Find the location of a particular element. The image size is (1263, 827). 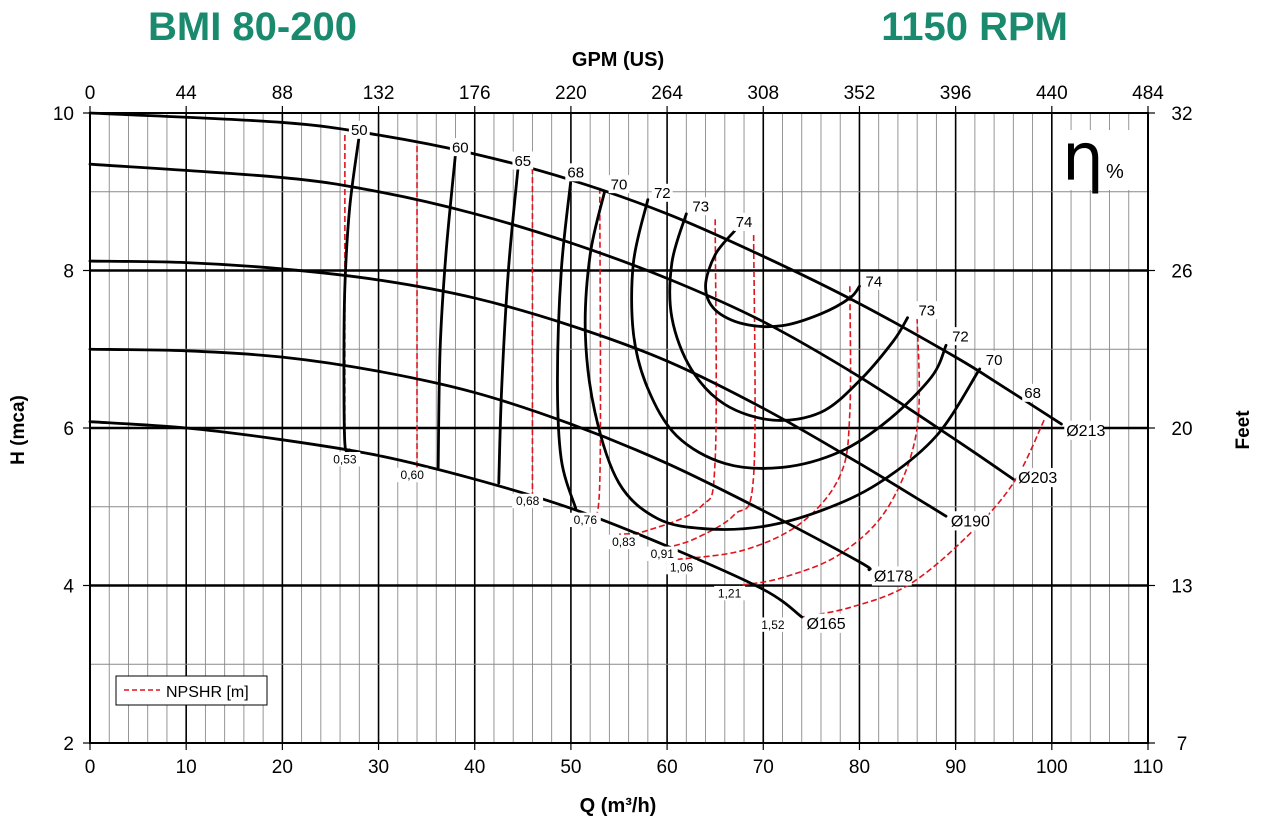

efficiency-label: 60 is located at coordinates (460, 147).